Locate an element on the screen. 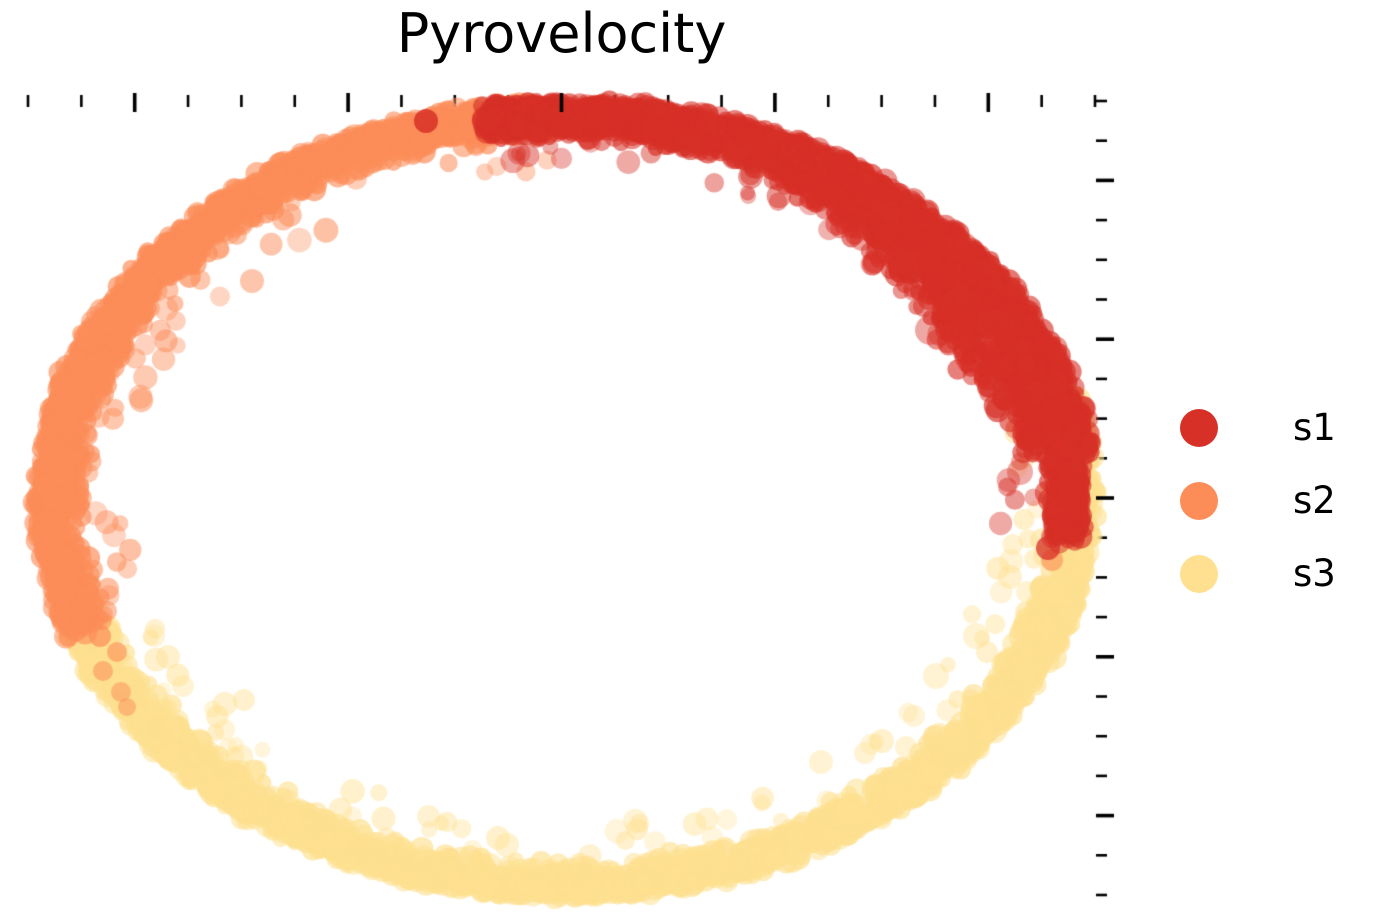 Image resolution: width=1387 pixels, height=923 pixels. legend-label-s1: s1 is located at coordinates (1314, 427).